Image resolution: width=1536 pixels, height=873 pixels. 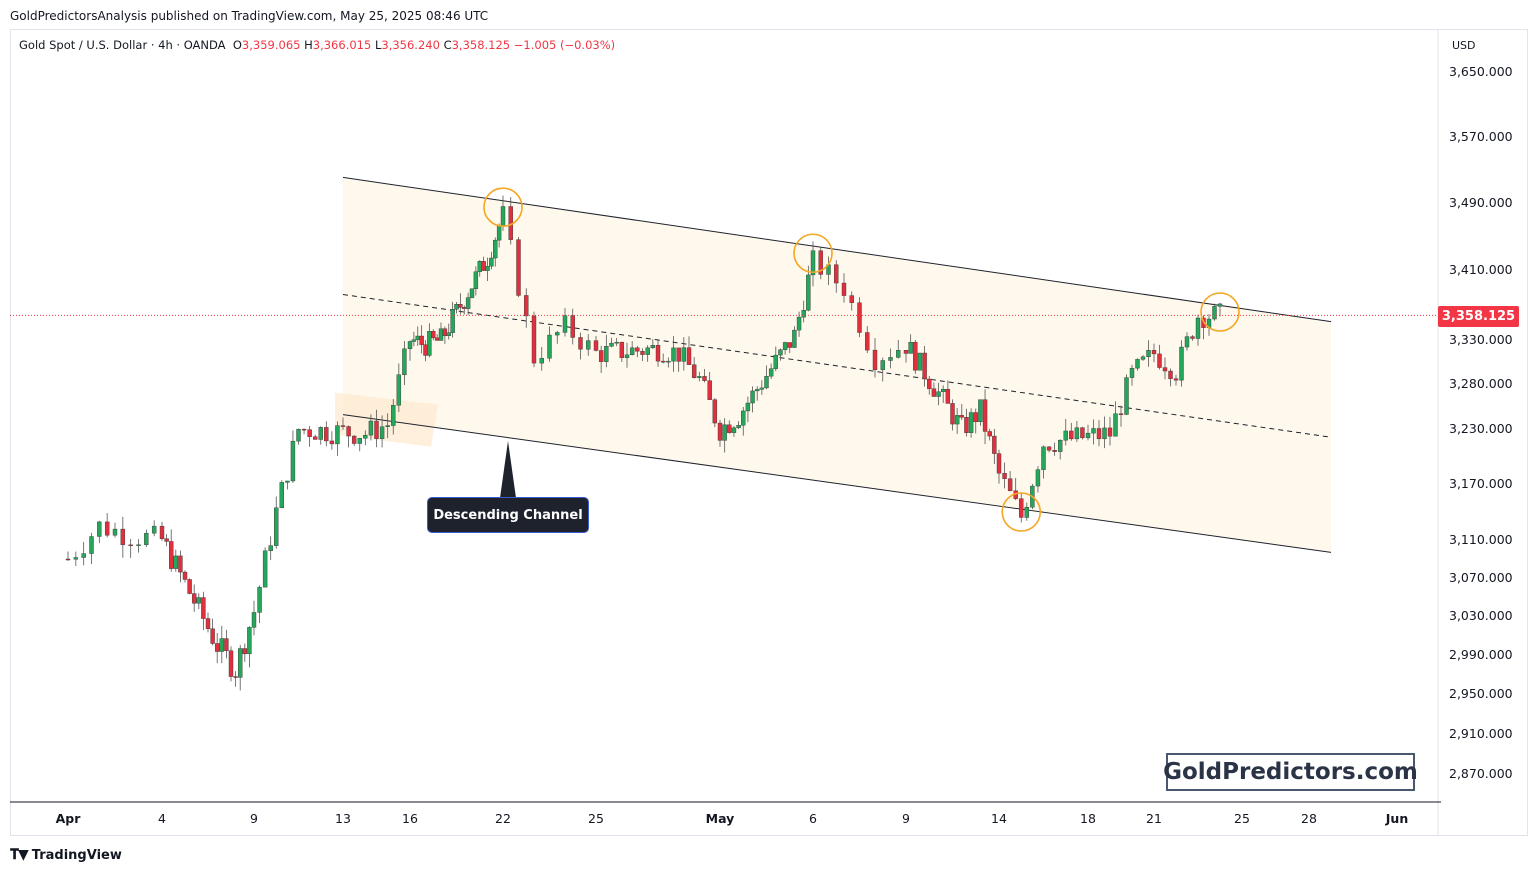 I want to click on tradingview-footer: 𝐓▼ TradingView, so click(x=66, y=855).